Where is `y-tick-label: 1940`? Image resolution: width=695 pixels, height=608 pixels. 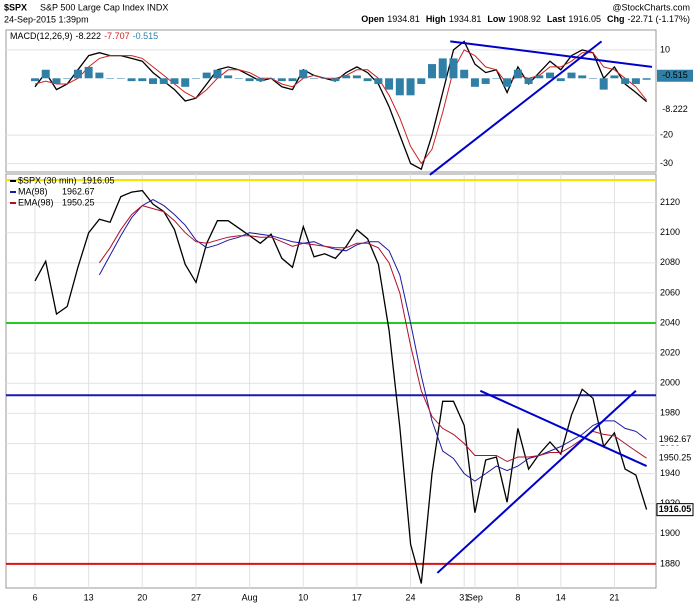
y-tick-label: 1940 is located at coordinates (670, 473).